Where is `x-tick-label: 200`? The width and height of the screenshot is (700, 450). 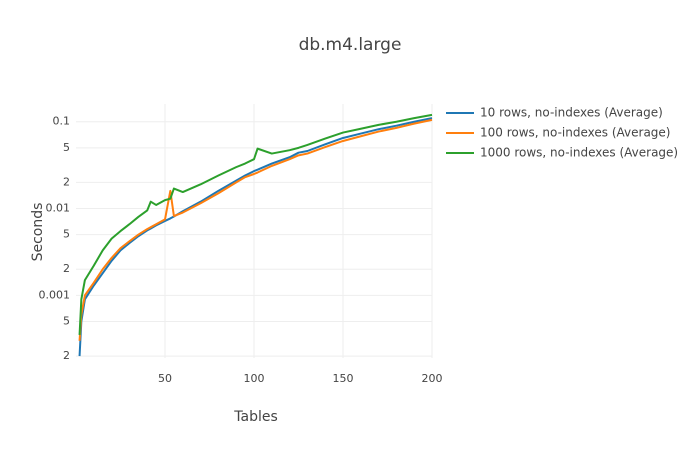 x-tick-label: 200 is located at coordinates (432, 378).